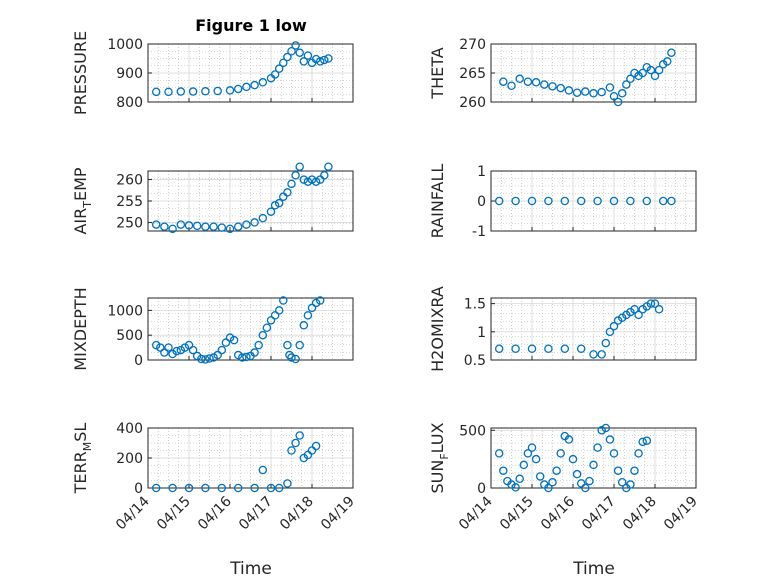  What do you see at coordinates (472, 74) in the screenshot?
I see `y-tick-label: 265` at bounding box center [472, 74].